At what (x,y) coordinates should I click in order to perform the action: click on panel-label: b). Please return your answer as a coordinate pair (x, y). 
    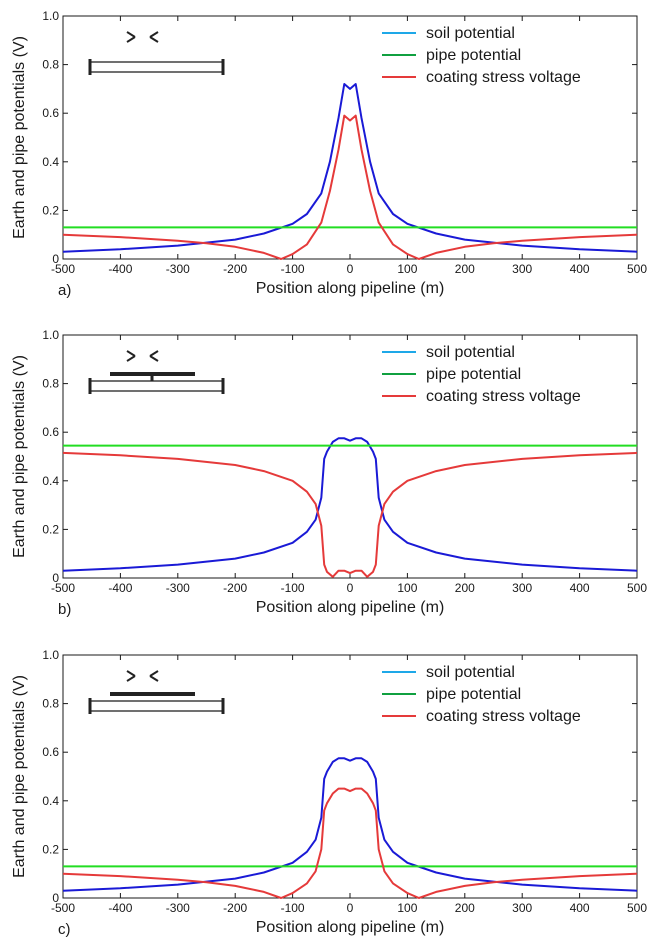
    Looking at the image, I should click on (64, 609).